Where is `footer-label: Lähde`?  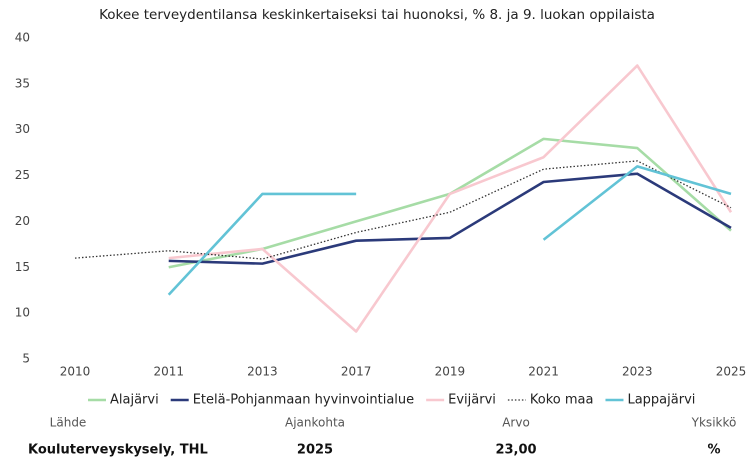 footer-label: Lähde is located at coordinates (68, 423).